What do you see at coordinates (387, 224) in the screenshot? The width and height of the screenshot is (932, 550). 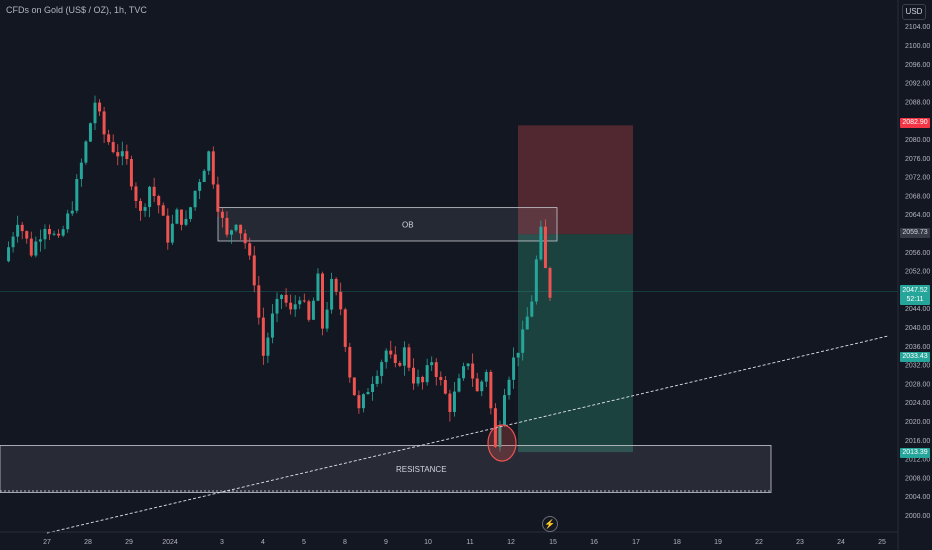 I see `ob-zone` at bounding box center [387, 224].